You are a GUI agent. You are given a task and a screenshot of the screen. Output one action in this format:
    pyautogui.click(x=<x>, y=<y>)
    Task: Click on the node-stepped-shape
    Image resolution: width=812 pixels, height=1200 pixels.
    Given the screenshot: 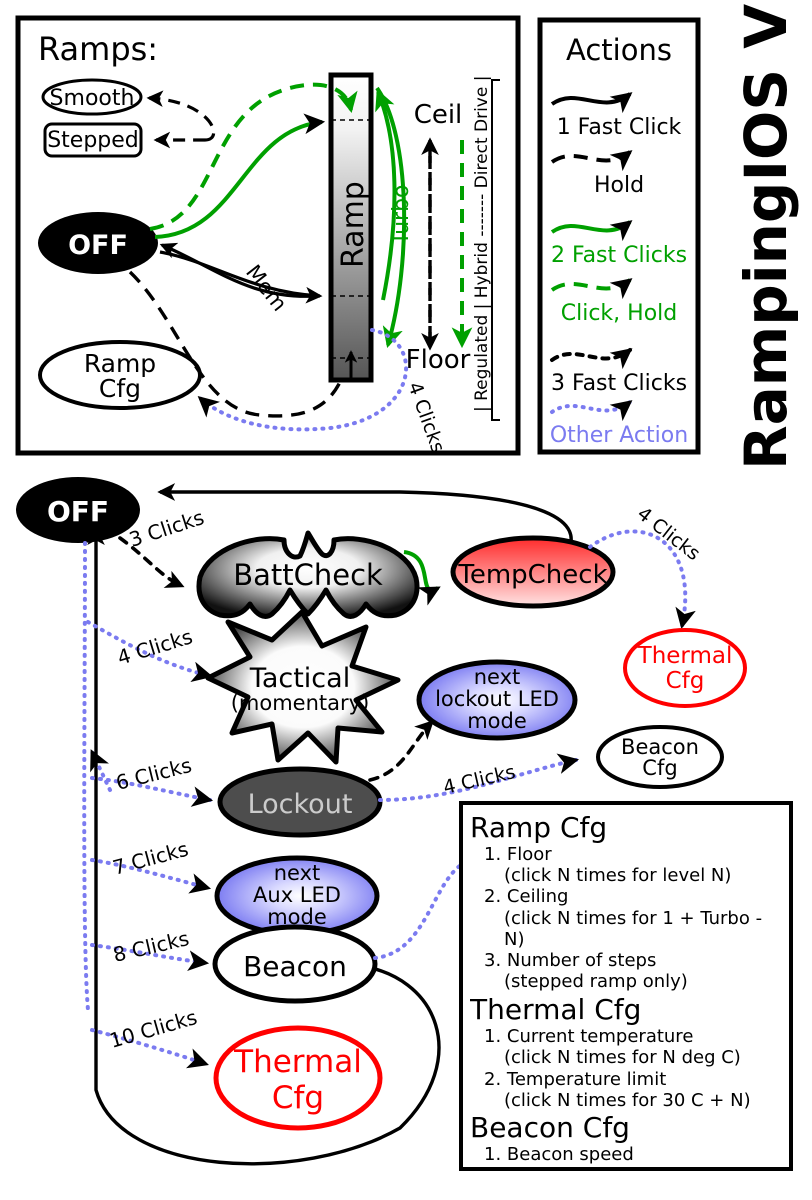 What is the action you would take?
    pyautogui.click(x=93, y=140)
    